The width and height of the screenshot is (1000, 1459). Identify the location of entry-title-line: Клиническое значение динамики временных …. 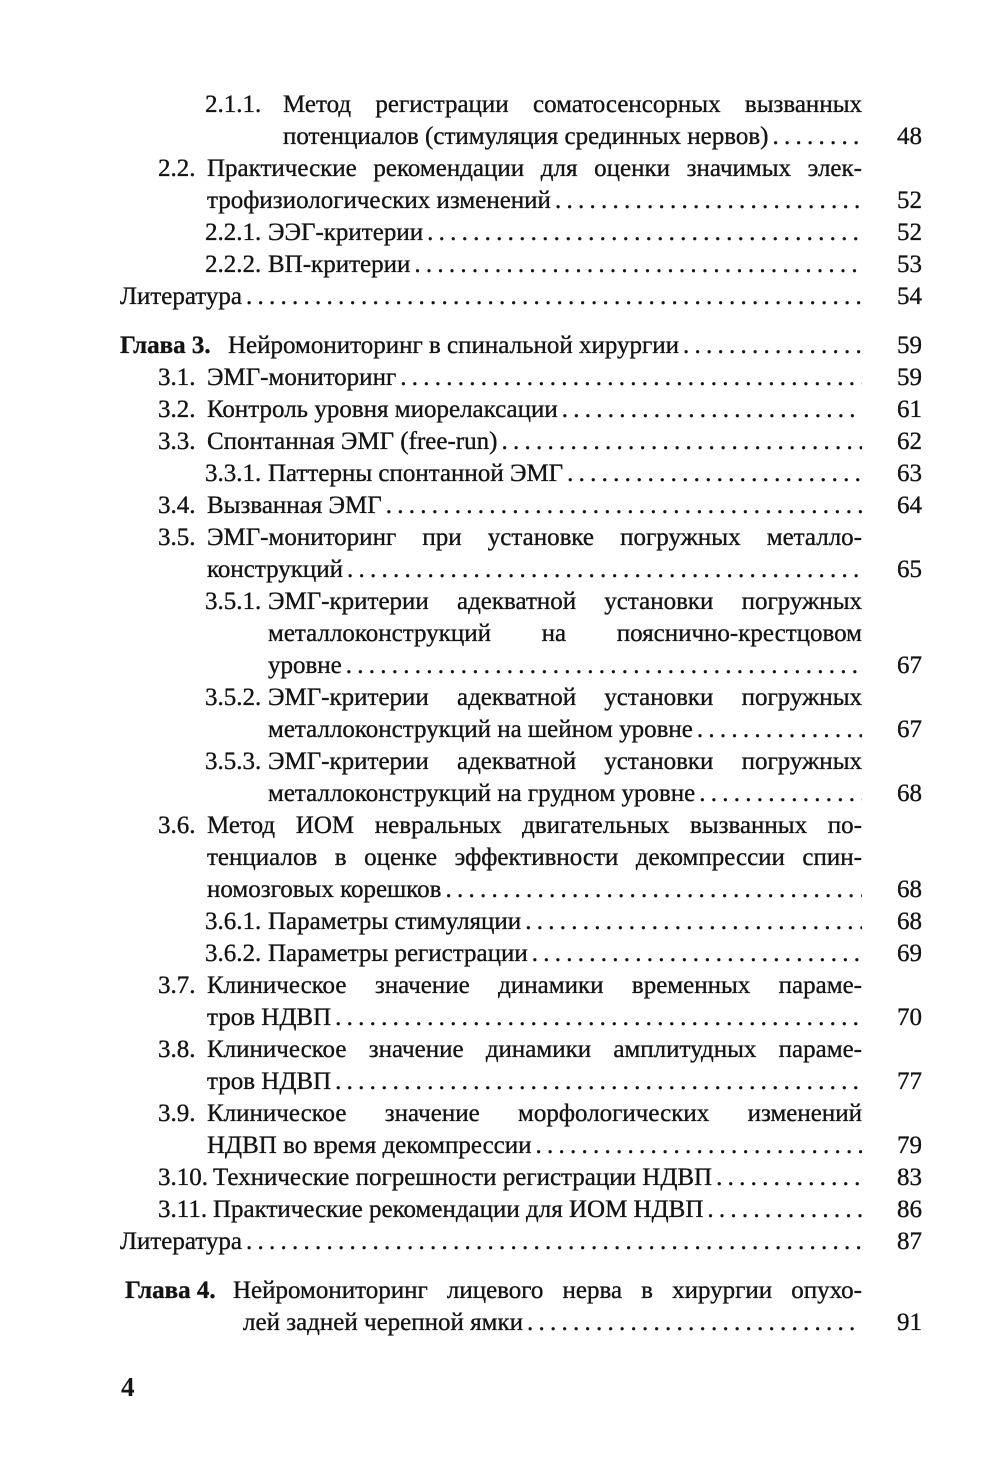
(534, 985).